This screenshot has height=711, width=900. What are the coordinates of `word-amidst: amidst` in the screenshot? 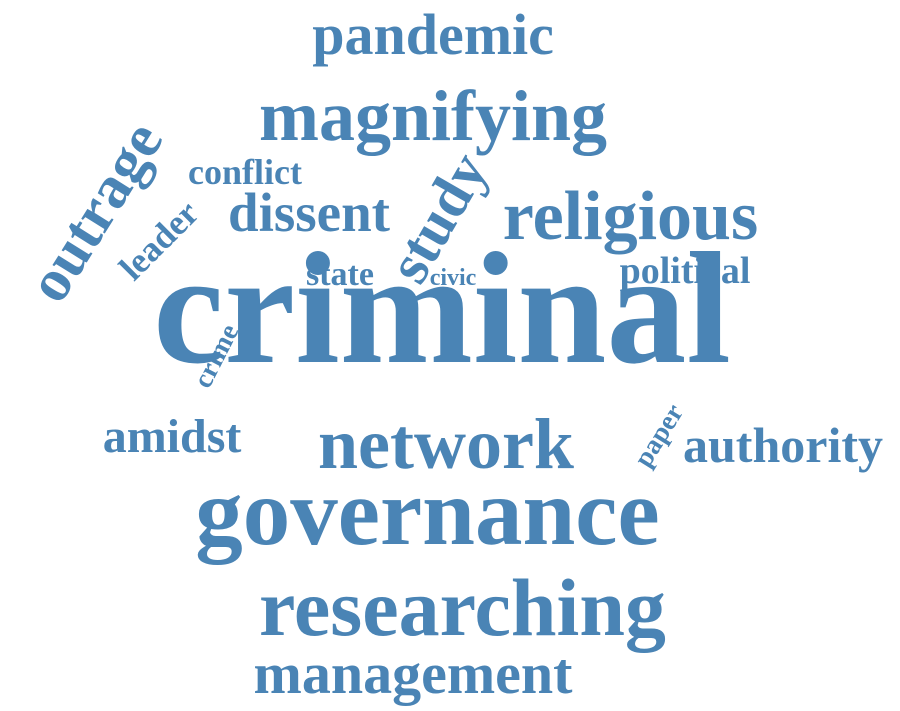 It's located at (172, 436).